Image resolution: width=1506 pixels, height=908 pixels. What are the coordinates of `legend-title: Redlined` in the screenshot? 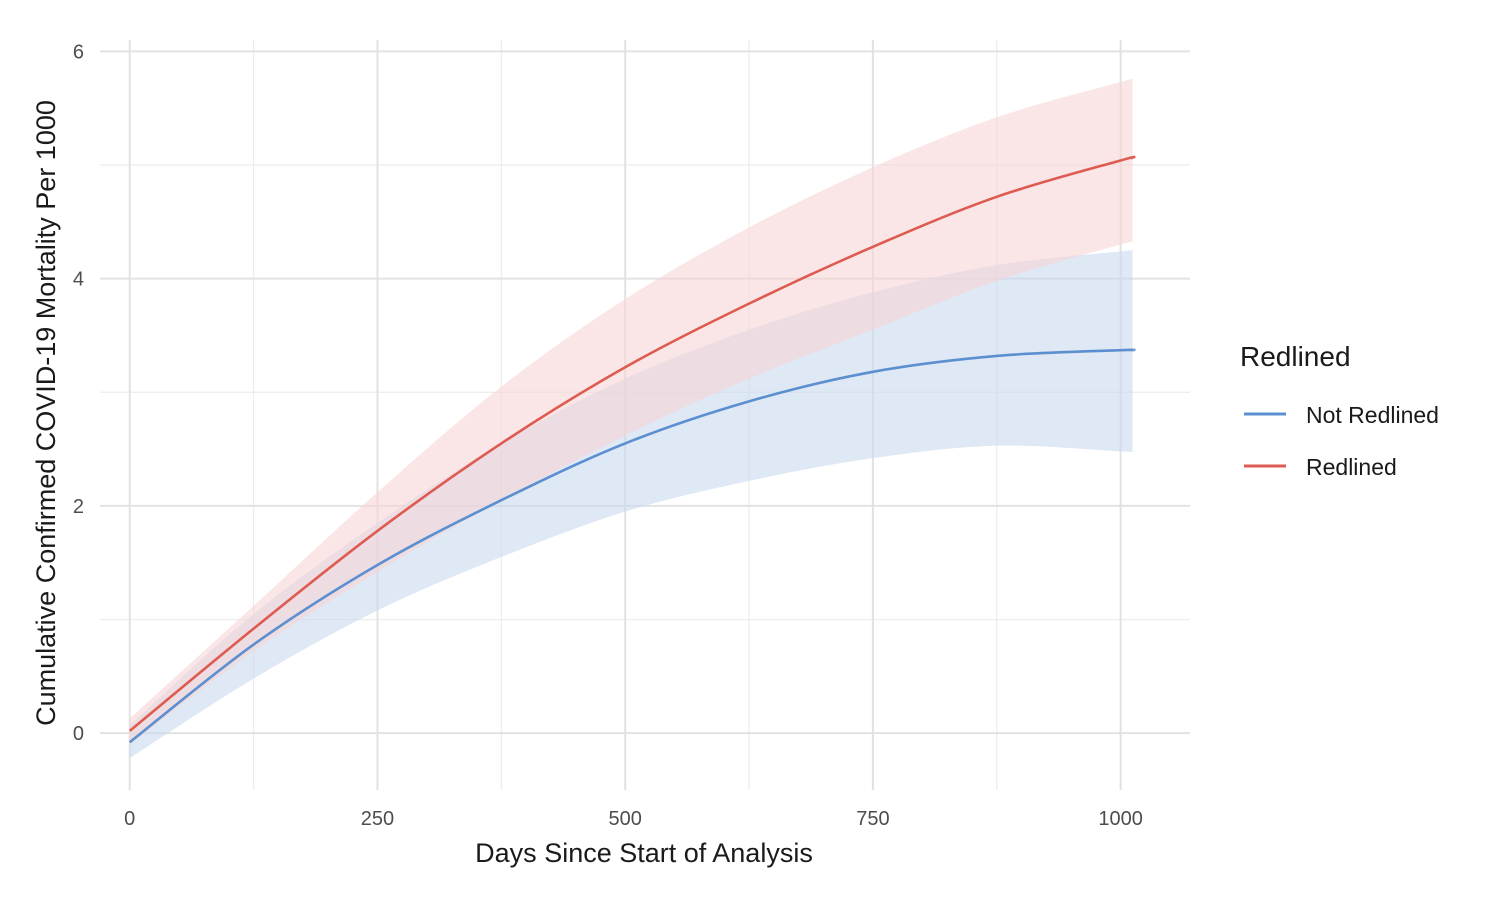 It's located at (1295, 356).